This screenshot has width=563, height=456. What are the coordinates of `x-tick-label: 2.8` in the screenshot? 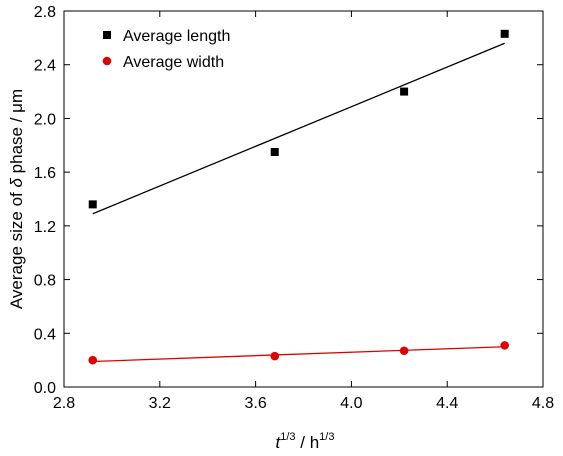 It's located at (64, 403).